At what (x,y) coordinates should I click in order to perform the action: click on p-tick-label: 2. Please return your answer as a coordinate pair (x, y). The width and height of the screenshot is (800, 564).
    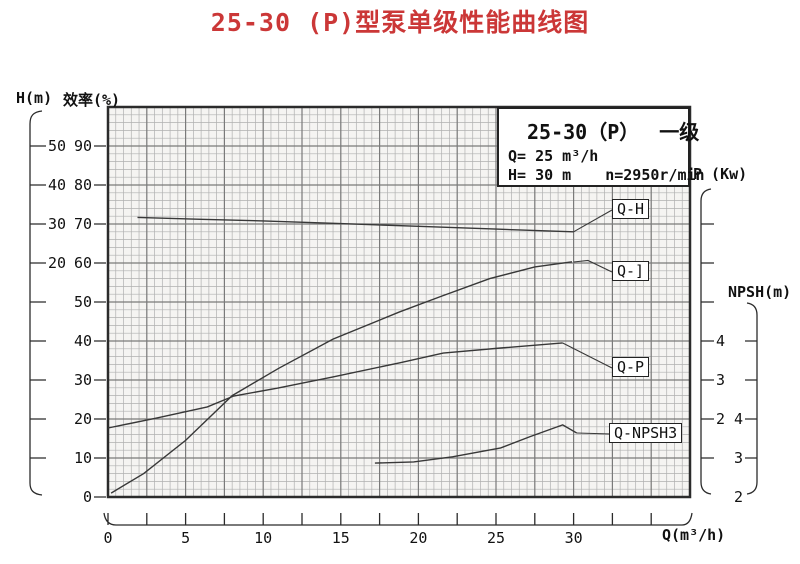
    Looking at the image, I should click on (721, 419).